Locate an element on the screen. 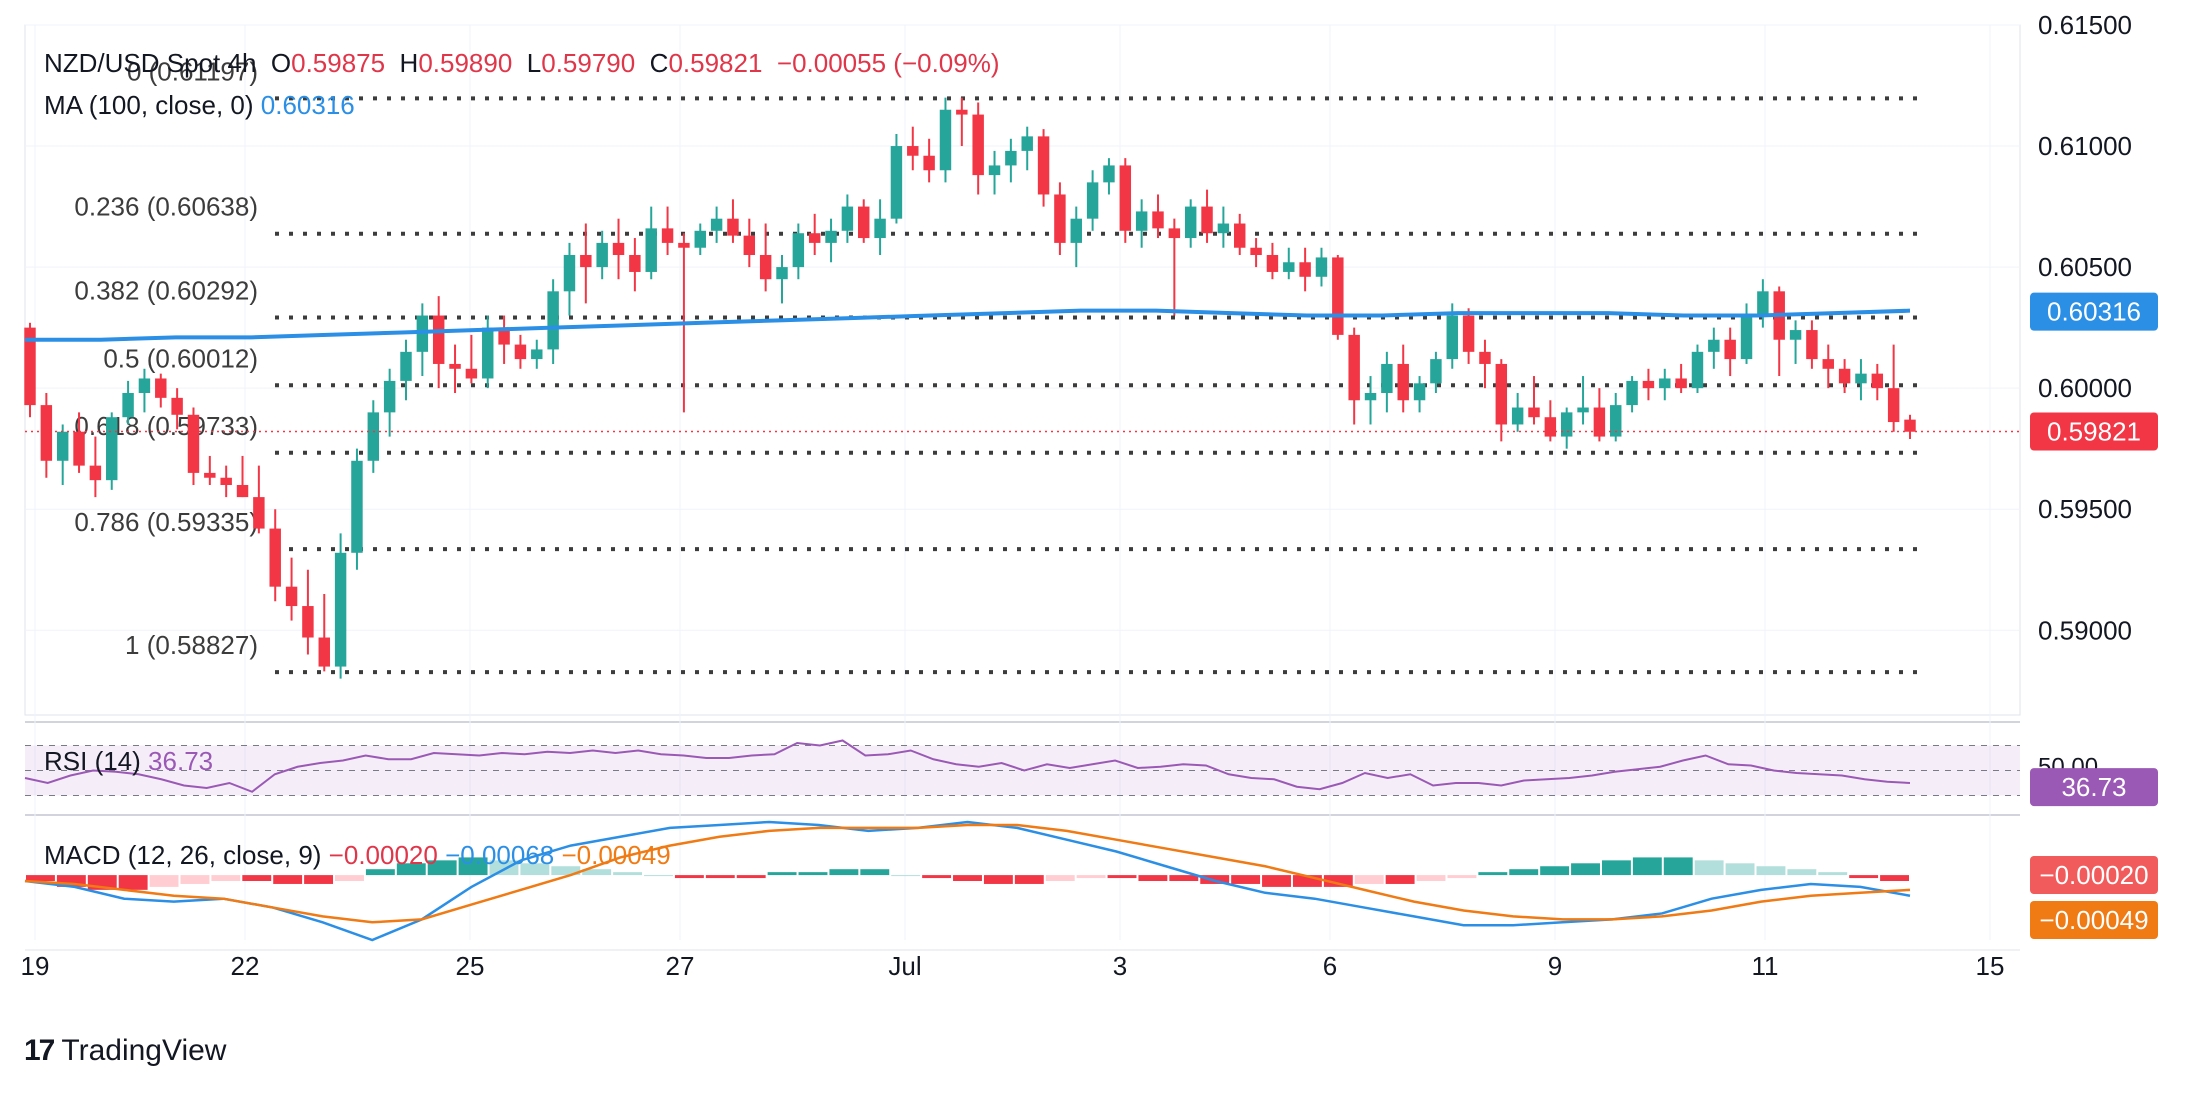  rsi-value-badge-bg is located at coordinates (2094, 787).